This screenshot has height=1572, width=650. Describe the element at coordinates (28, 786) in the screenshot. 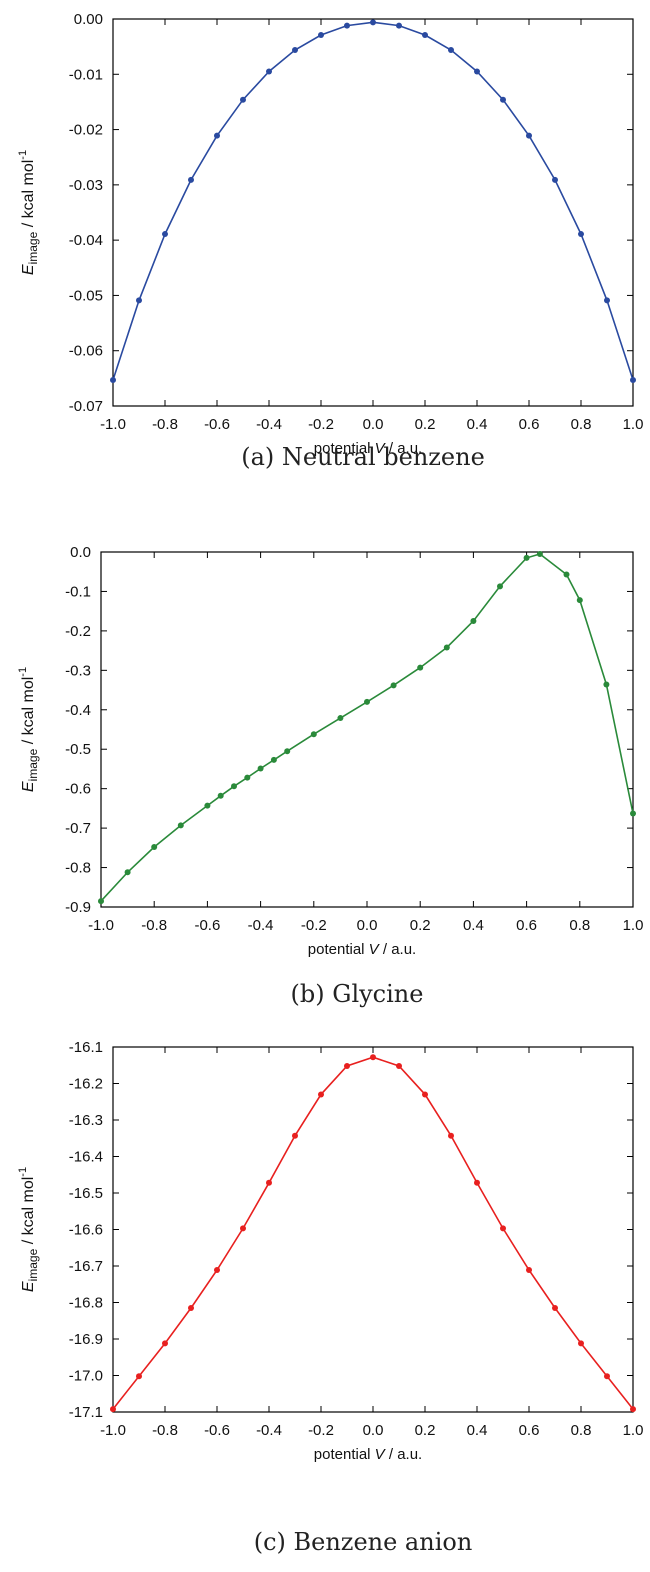

I see `y-axis-label-var: E` at that location.